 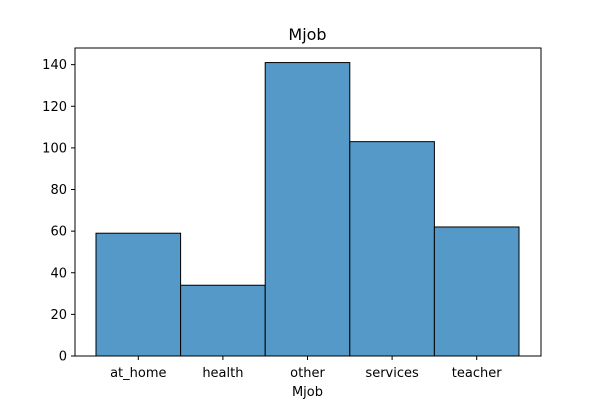 What do you see at coordinates (307, 34) in the screenshot?
I see `chart-title: Mjob` at bounding box center [307, 34].